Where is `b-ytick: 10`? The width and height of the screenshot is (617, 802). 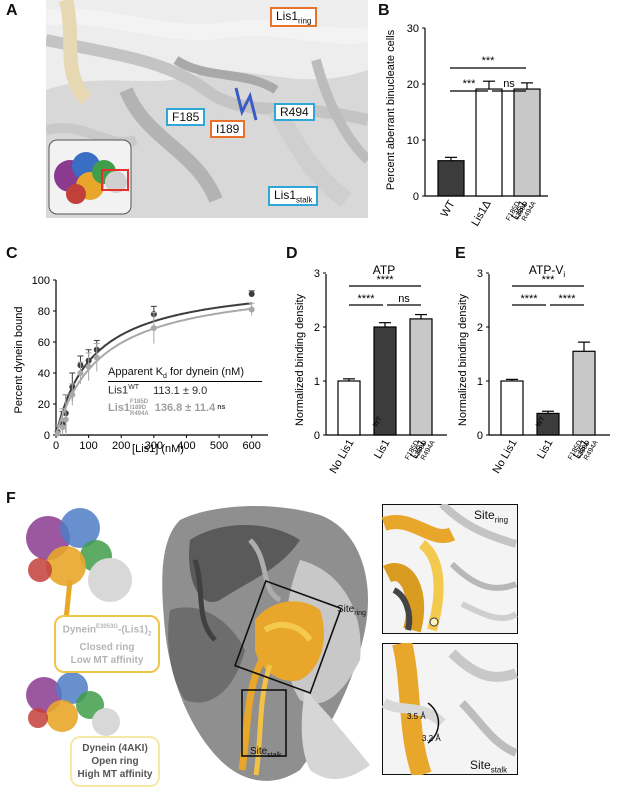
b-ytick: 10 is located at coordinates (413, 141).